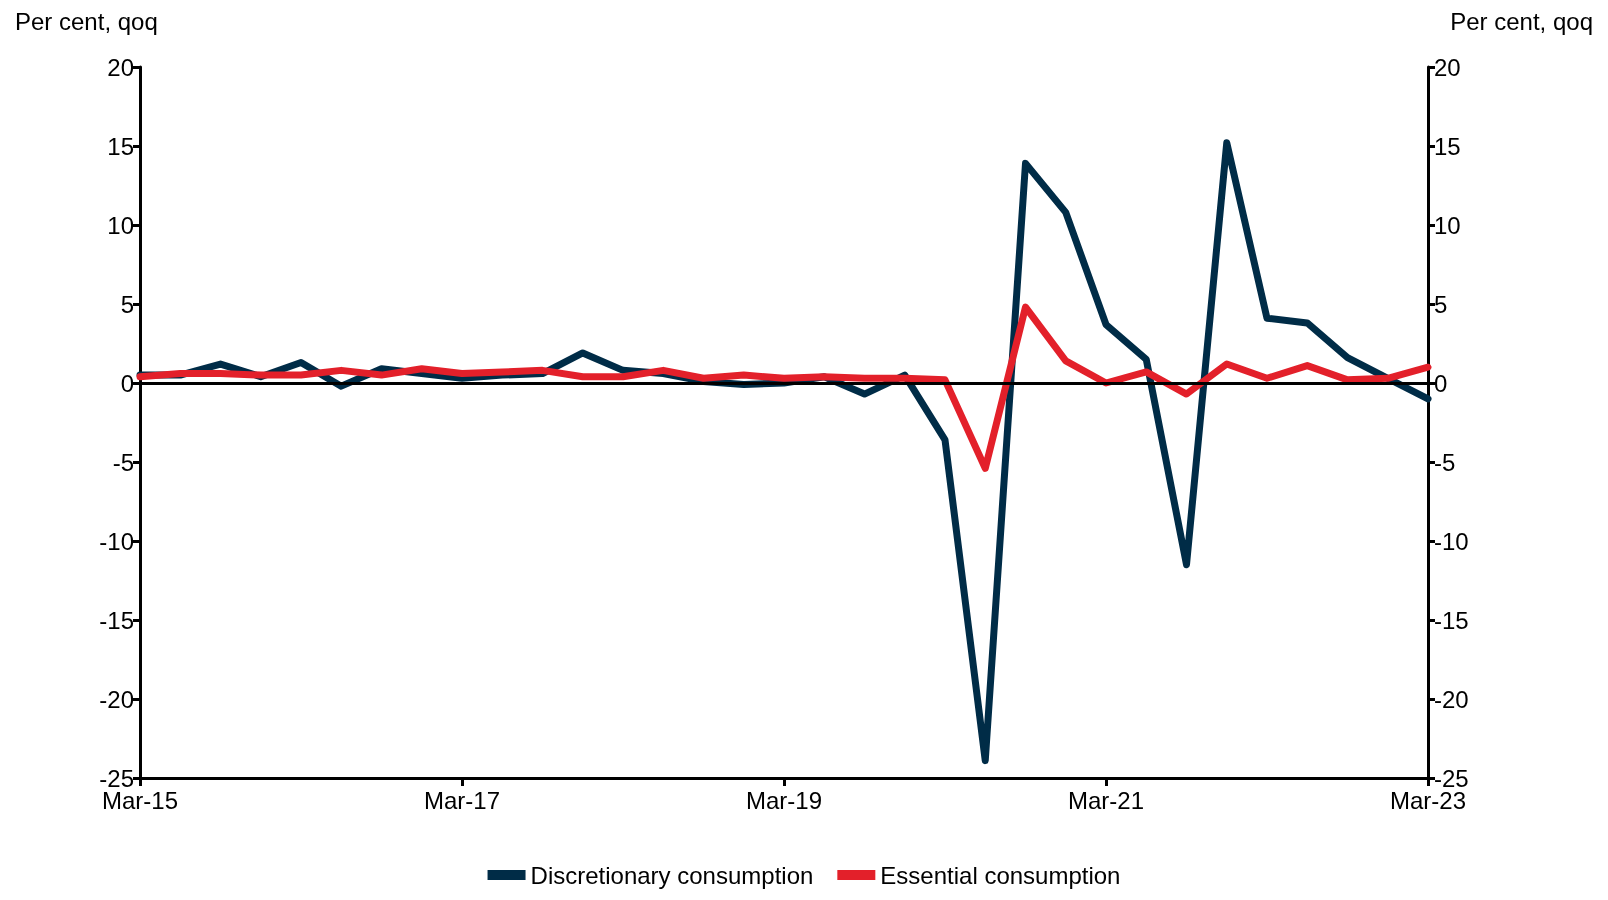 This screenshot has width=1608, height=900. Describe the element at coordinates (1451, 541) in the screenshot. I see `y2-tick-label: -10` at that location.